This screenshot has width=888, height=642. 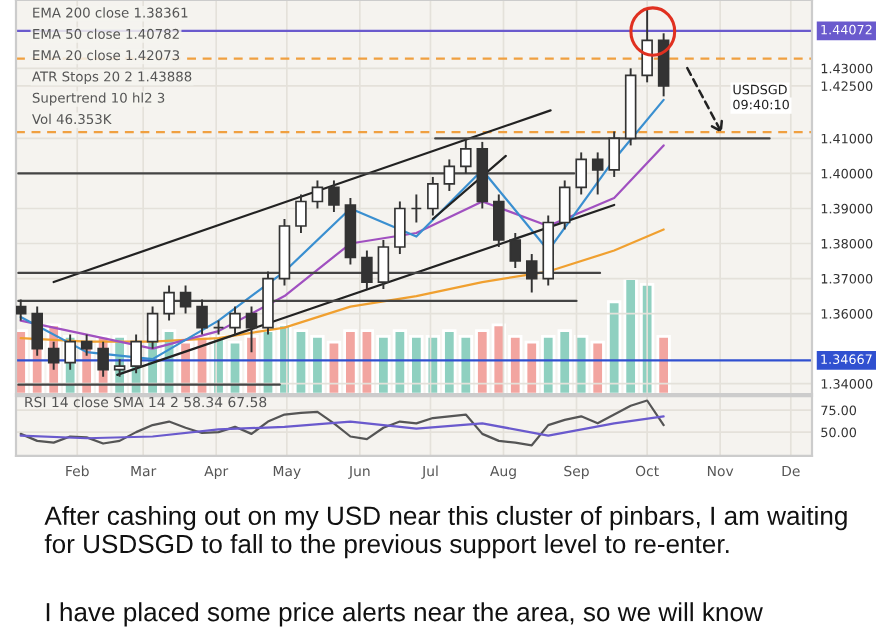 What do you see at coordinates (445, 532) in the screenshot?
I see `text: After cashing out on my USD near this cluster of pinbars, I am waiting for USDSGD to fall to the previous support level to re-enter.` at bounding box center [445, 532].